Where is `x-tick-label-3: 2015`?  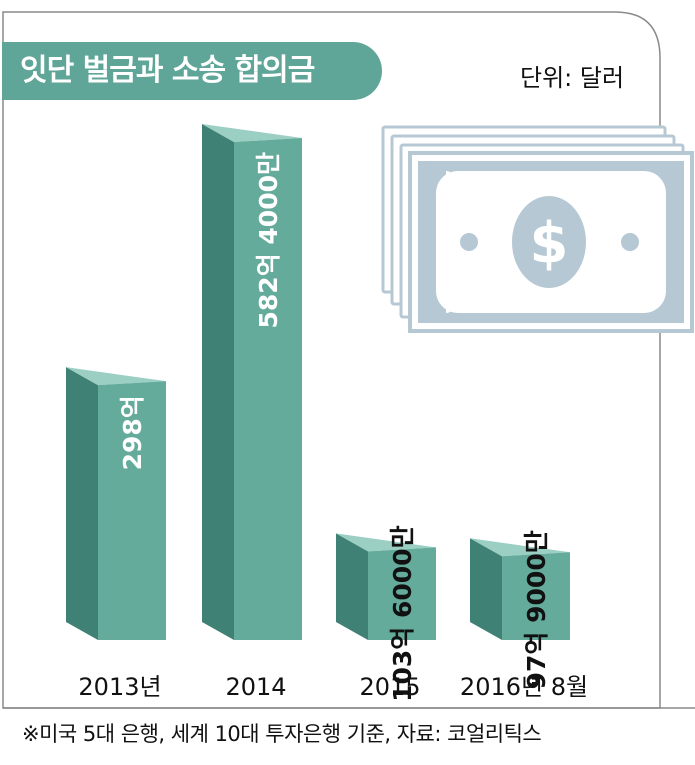
x-tick-label-3: 2015 is located at coordinates (389, 687).